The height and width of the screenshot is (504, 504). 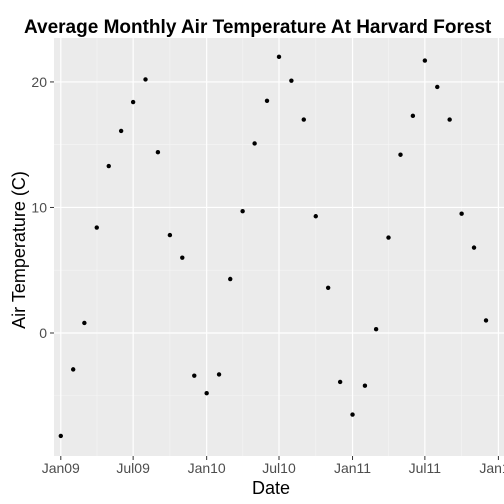 What do you see at coordinates (491, 468) in the screenshot?
I see `x-tick-label: Jan12` at bounding box center [491, 468].